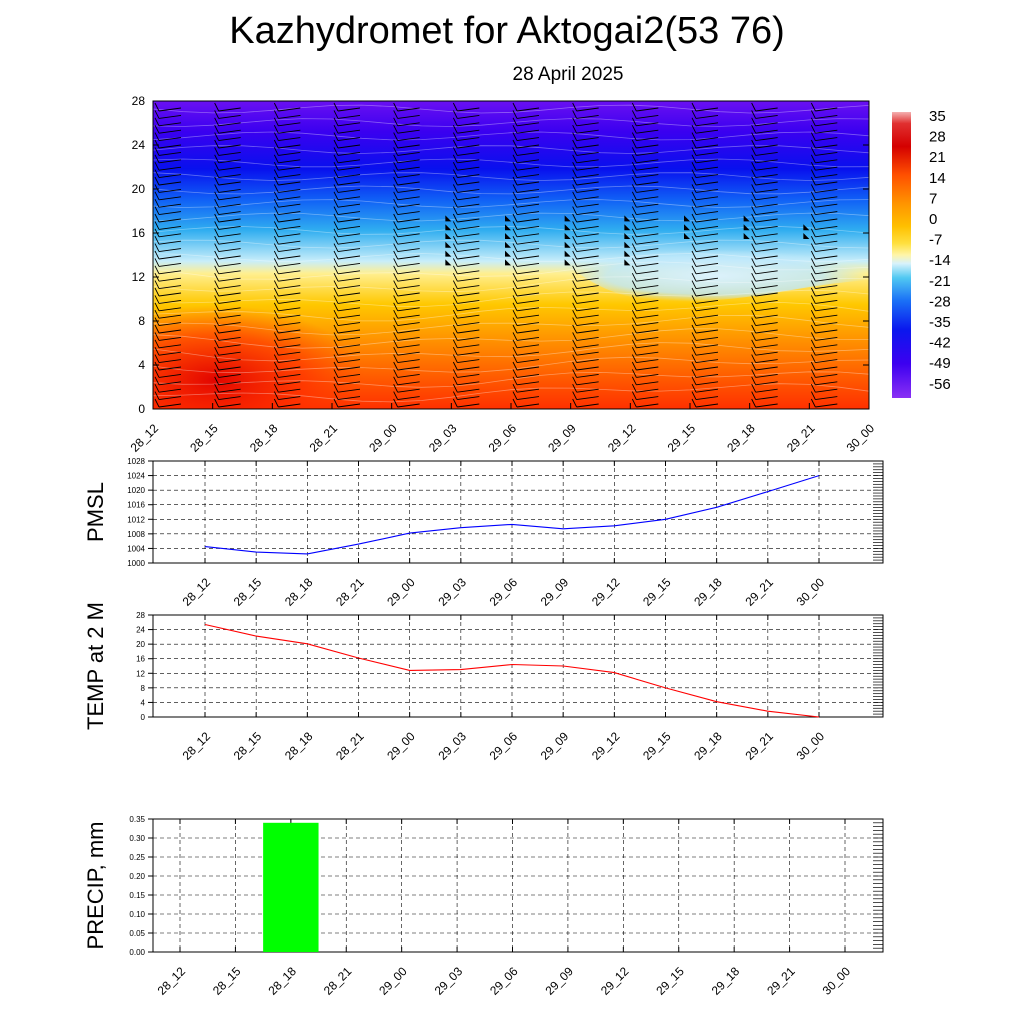  I want to click on colorbar-label: 35, so click(937, 116).